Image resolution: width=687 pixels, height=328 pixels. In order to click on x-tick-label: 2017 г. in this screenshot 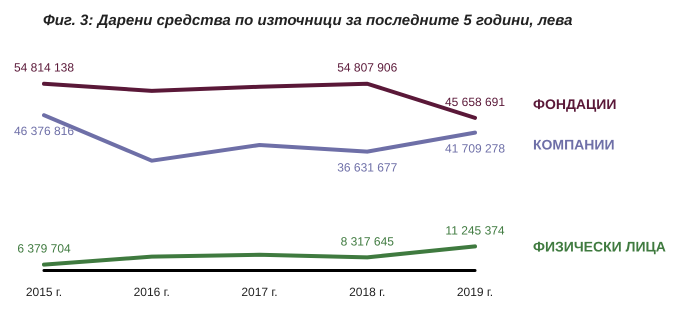, I will do `click(259, 292)`.